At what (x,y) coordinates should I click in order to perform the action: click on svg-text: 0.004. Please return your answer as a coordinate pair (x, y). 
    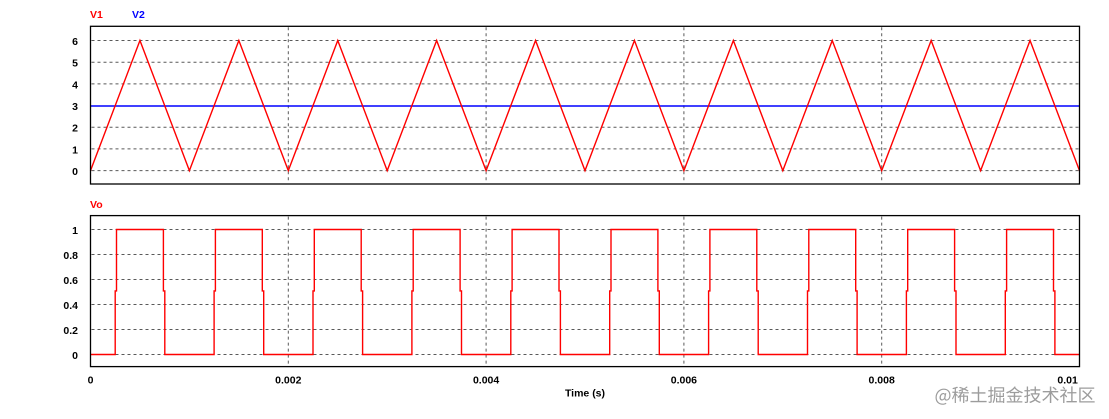
    Looking at the image, I should click on (486, 380).